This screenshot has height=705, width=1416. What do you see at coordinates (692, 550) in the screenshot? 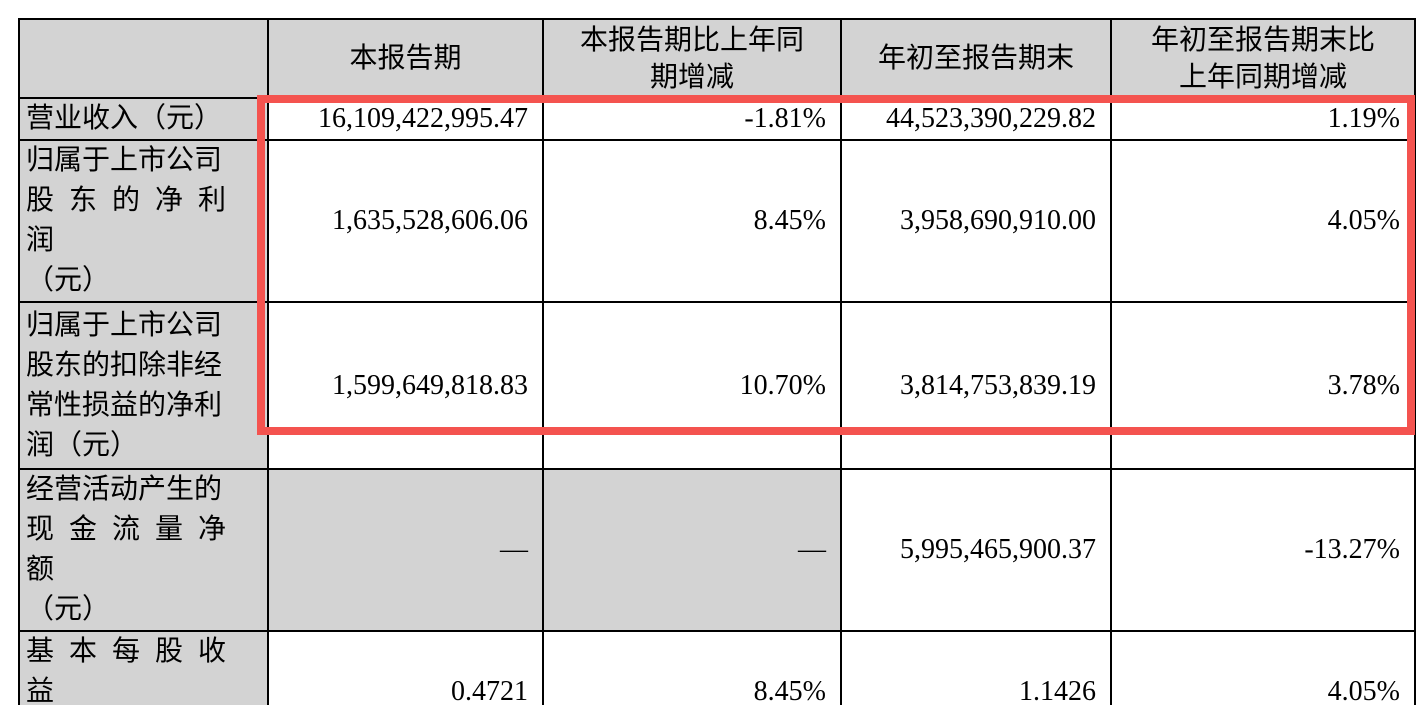
I see `cell-yoy-change: —` at bounding box center [692, 550].